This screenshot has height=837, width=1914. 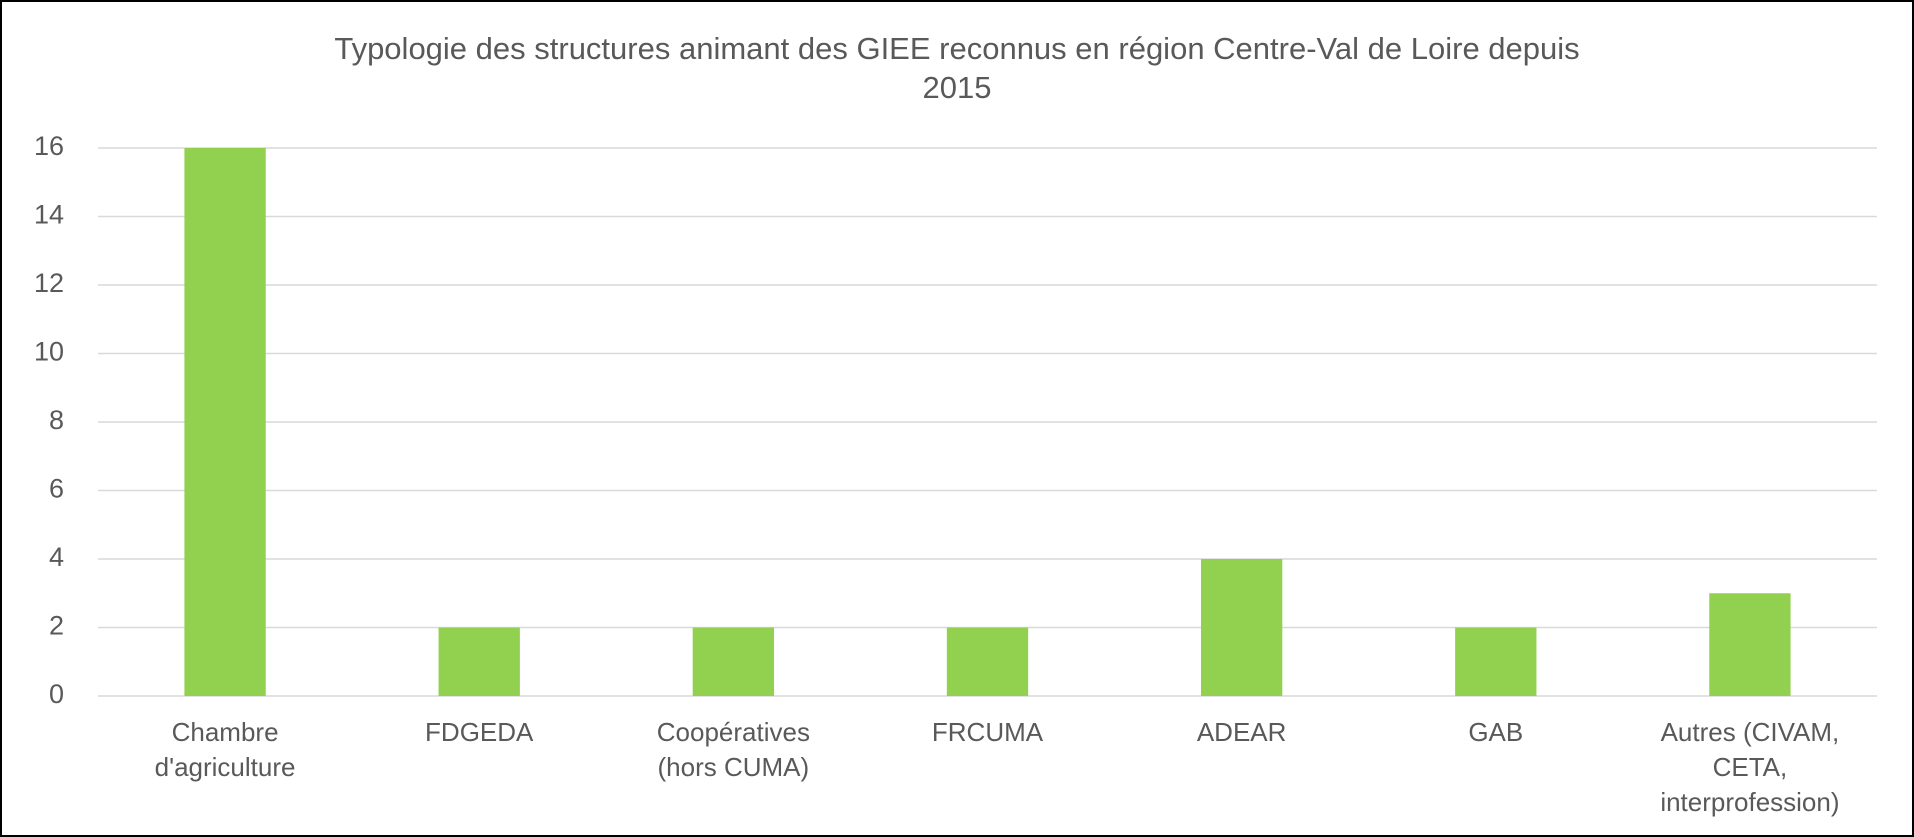 I want to click on y-tick-label: 2, so click(x=56, y=626).